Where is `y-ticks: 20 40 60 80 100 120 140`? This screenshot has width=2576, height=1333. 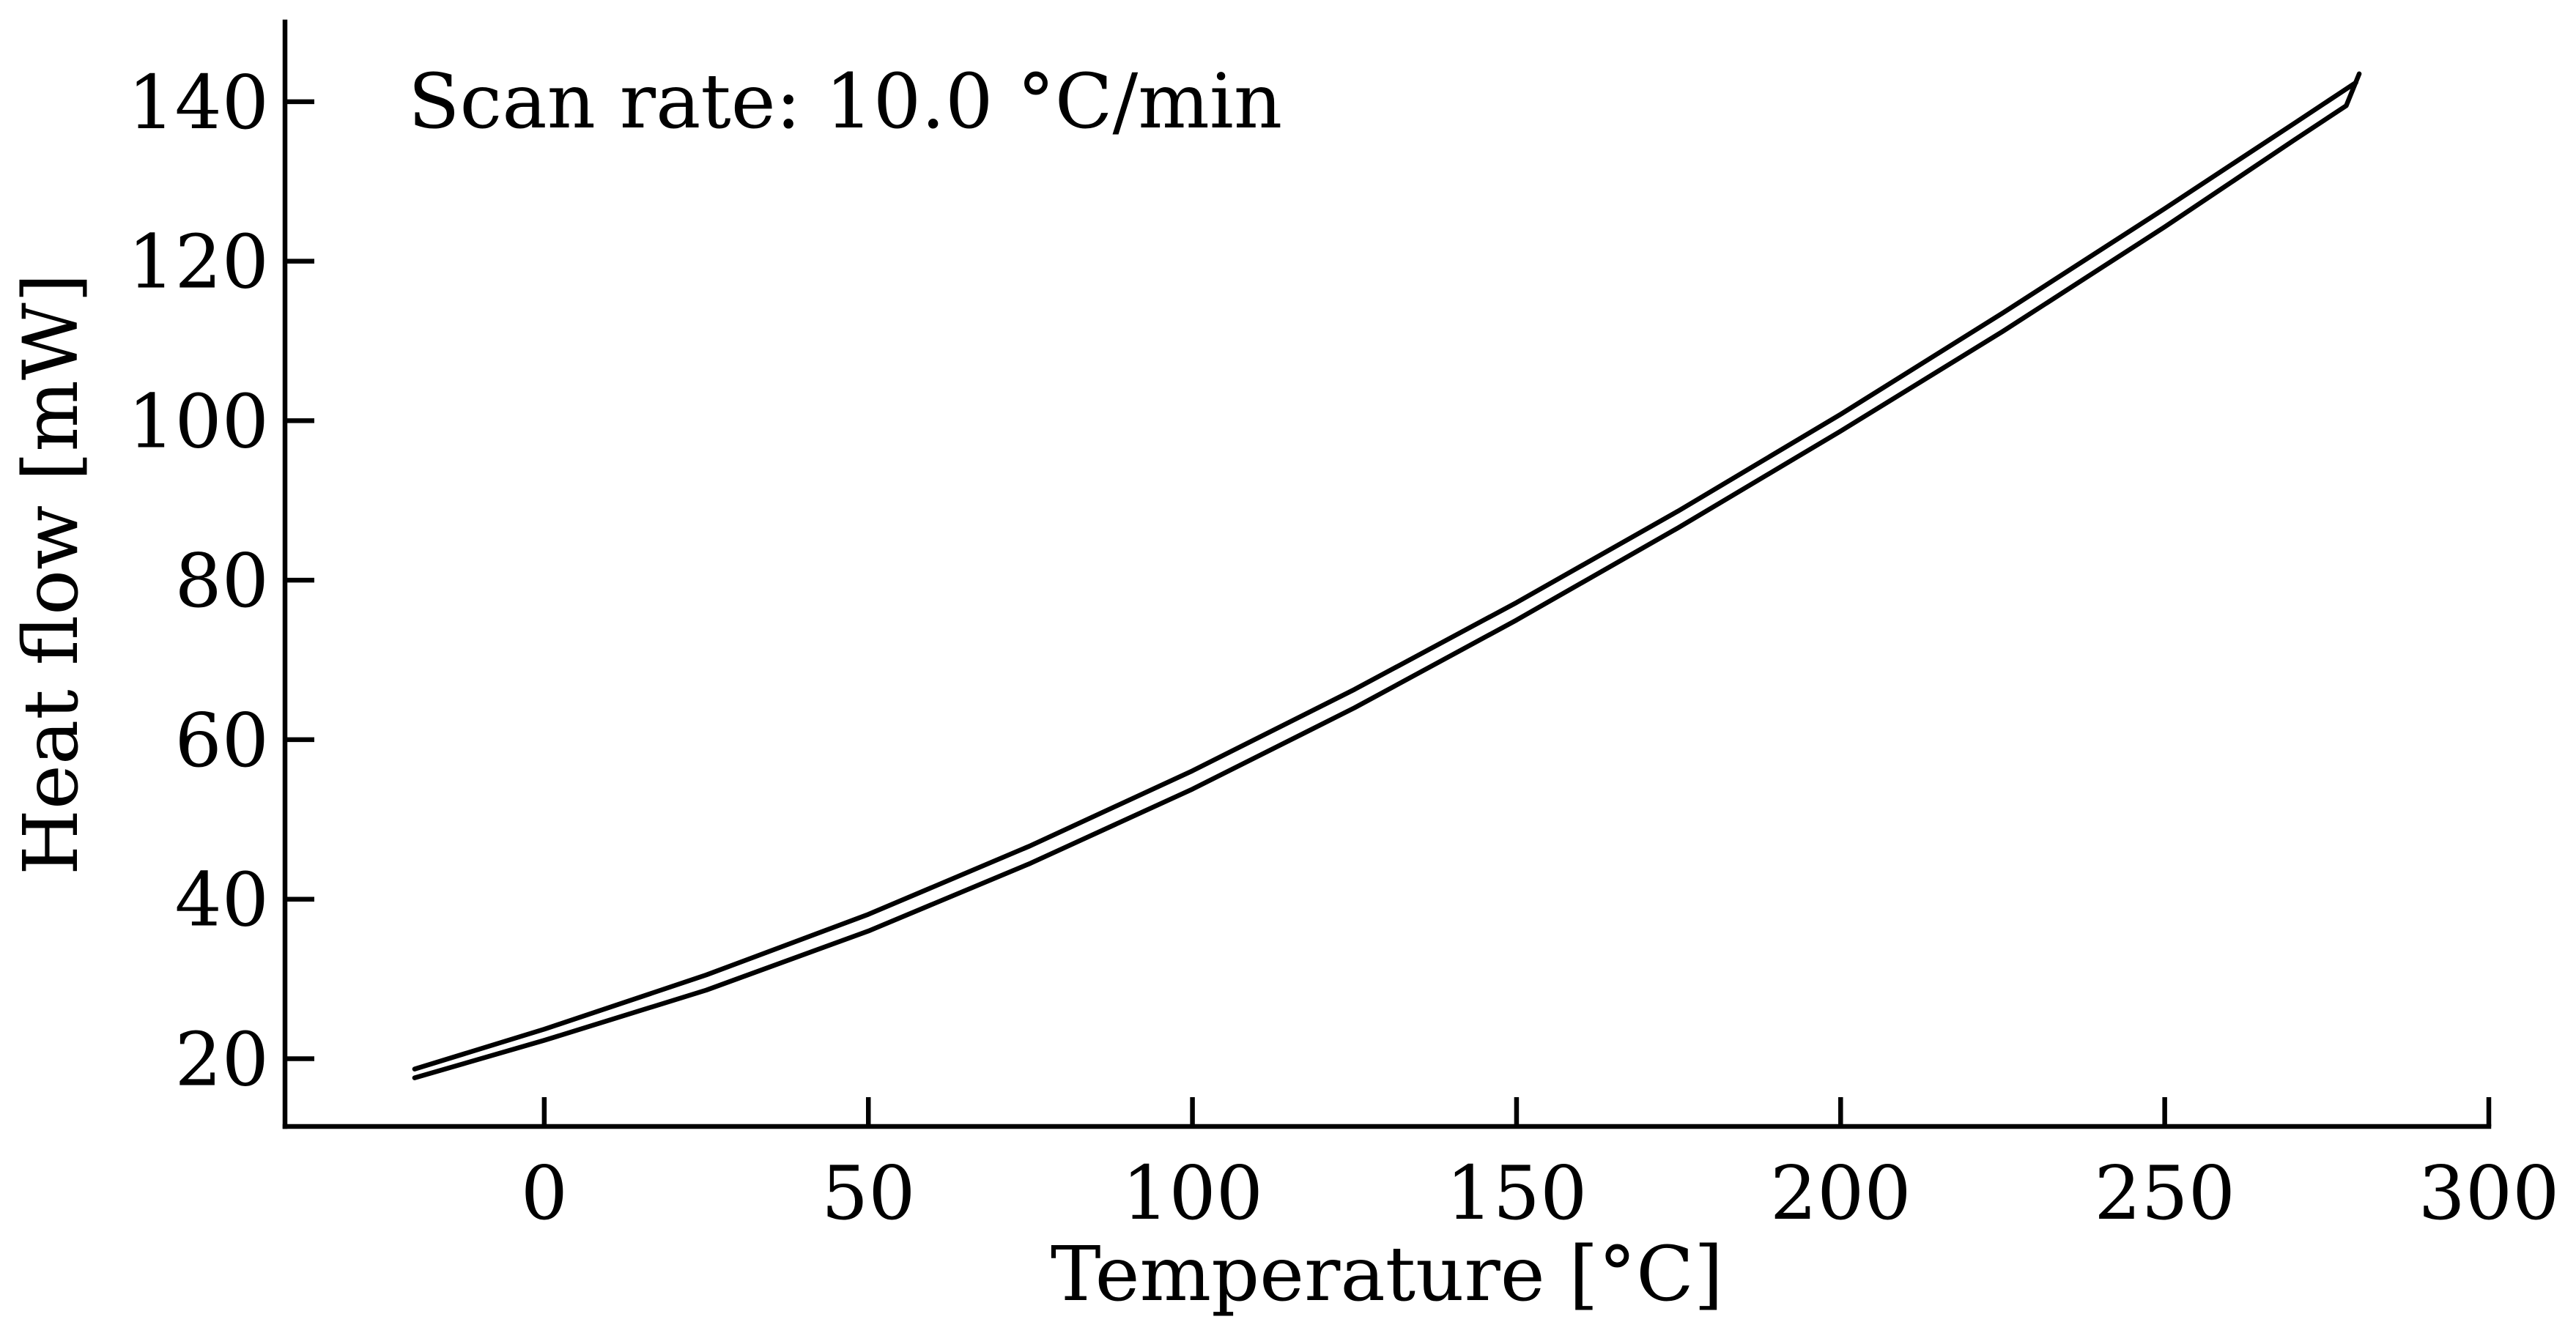
y-ticks: 20 40 60 80 100 120 140 is located at coordinates (220, 580).